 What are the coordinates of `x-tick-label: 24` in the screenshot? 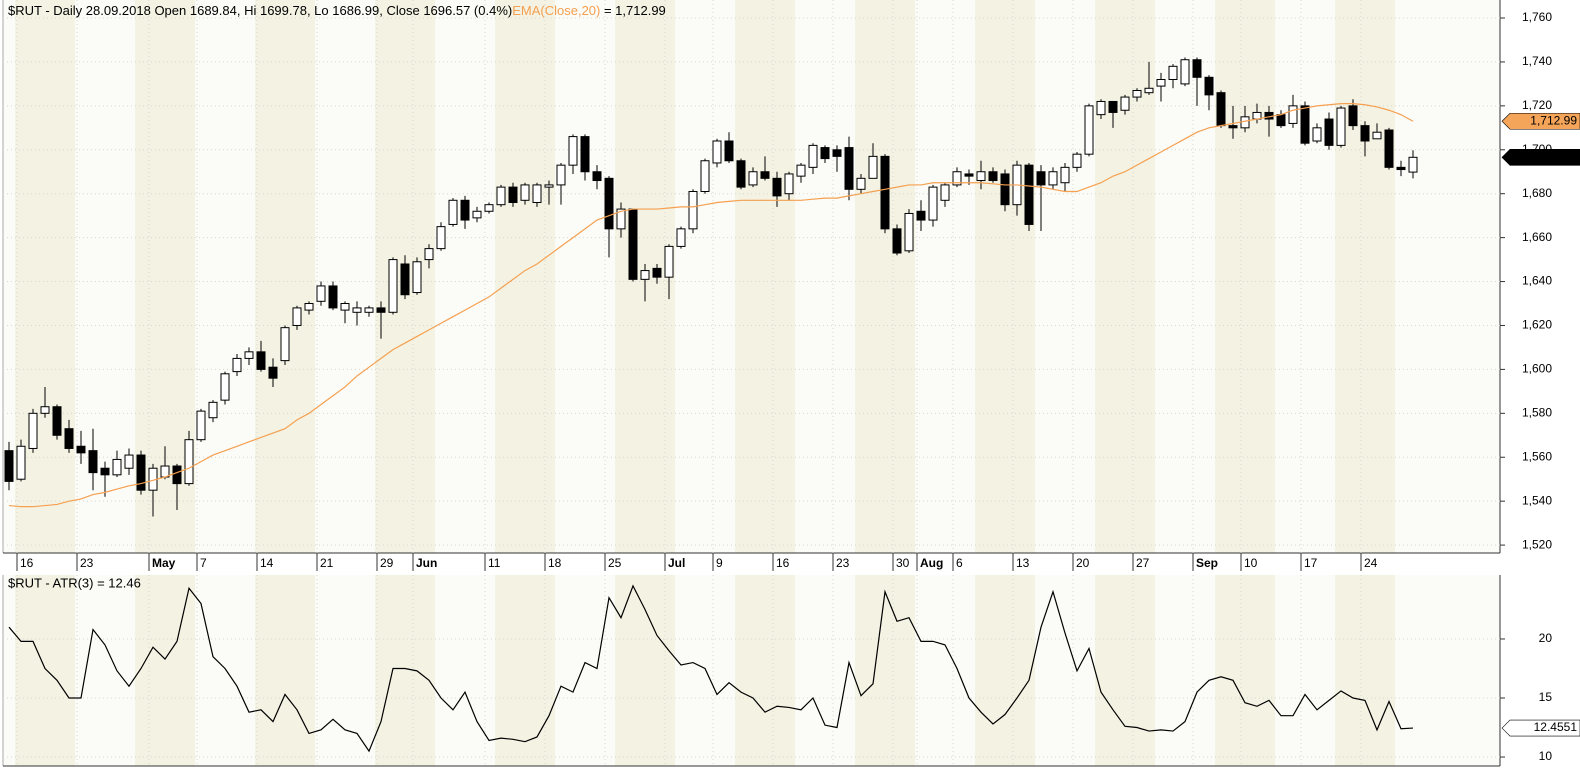 It's located at (1371, 563).